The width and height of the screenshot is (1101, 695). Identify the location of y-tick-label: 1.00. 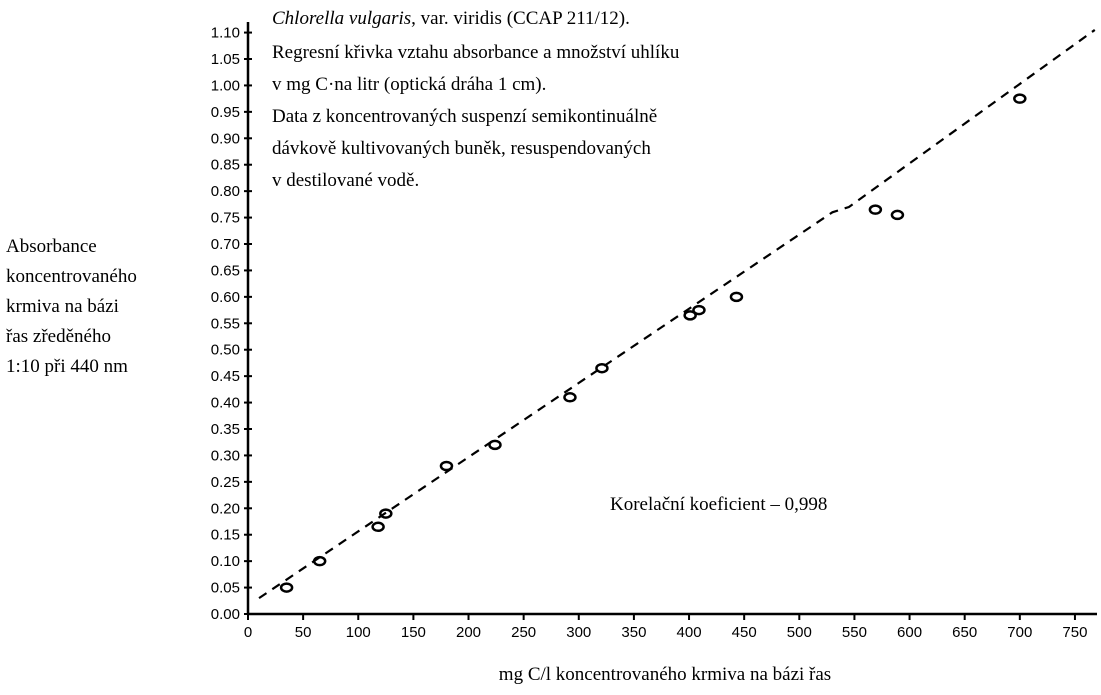
(225, 85).